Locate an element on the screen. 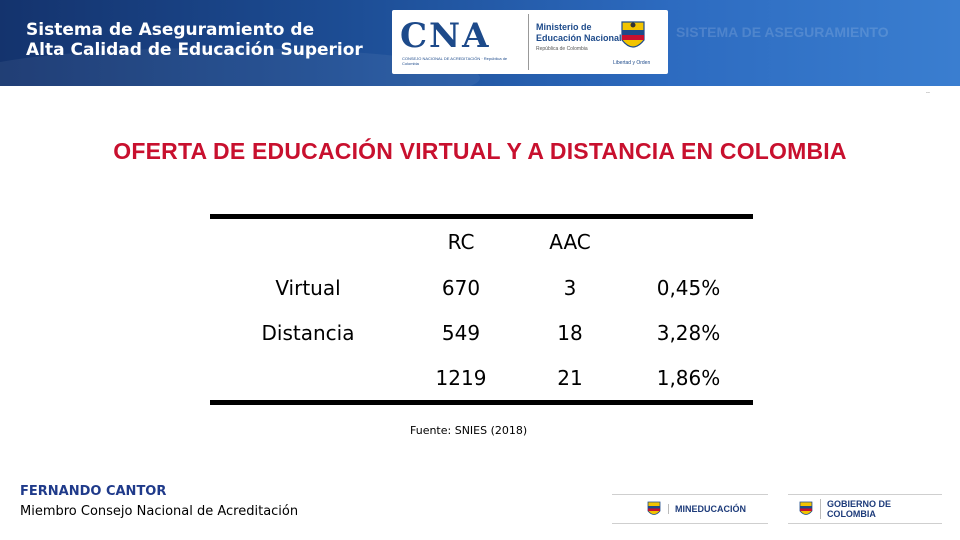 This screenshot has width=960, height=540. table-cell: 0,45% is located at coordinates (688, 287).